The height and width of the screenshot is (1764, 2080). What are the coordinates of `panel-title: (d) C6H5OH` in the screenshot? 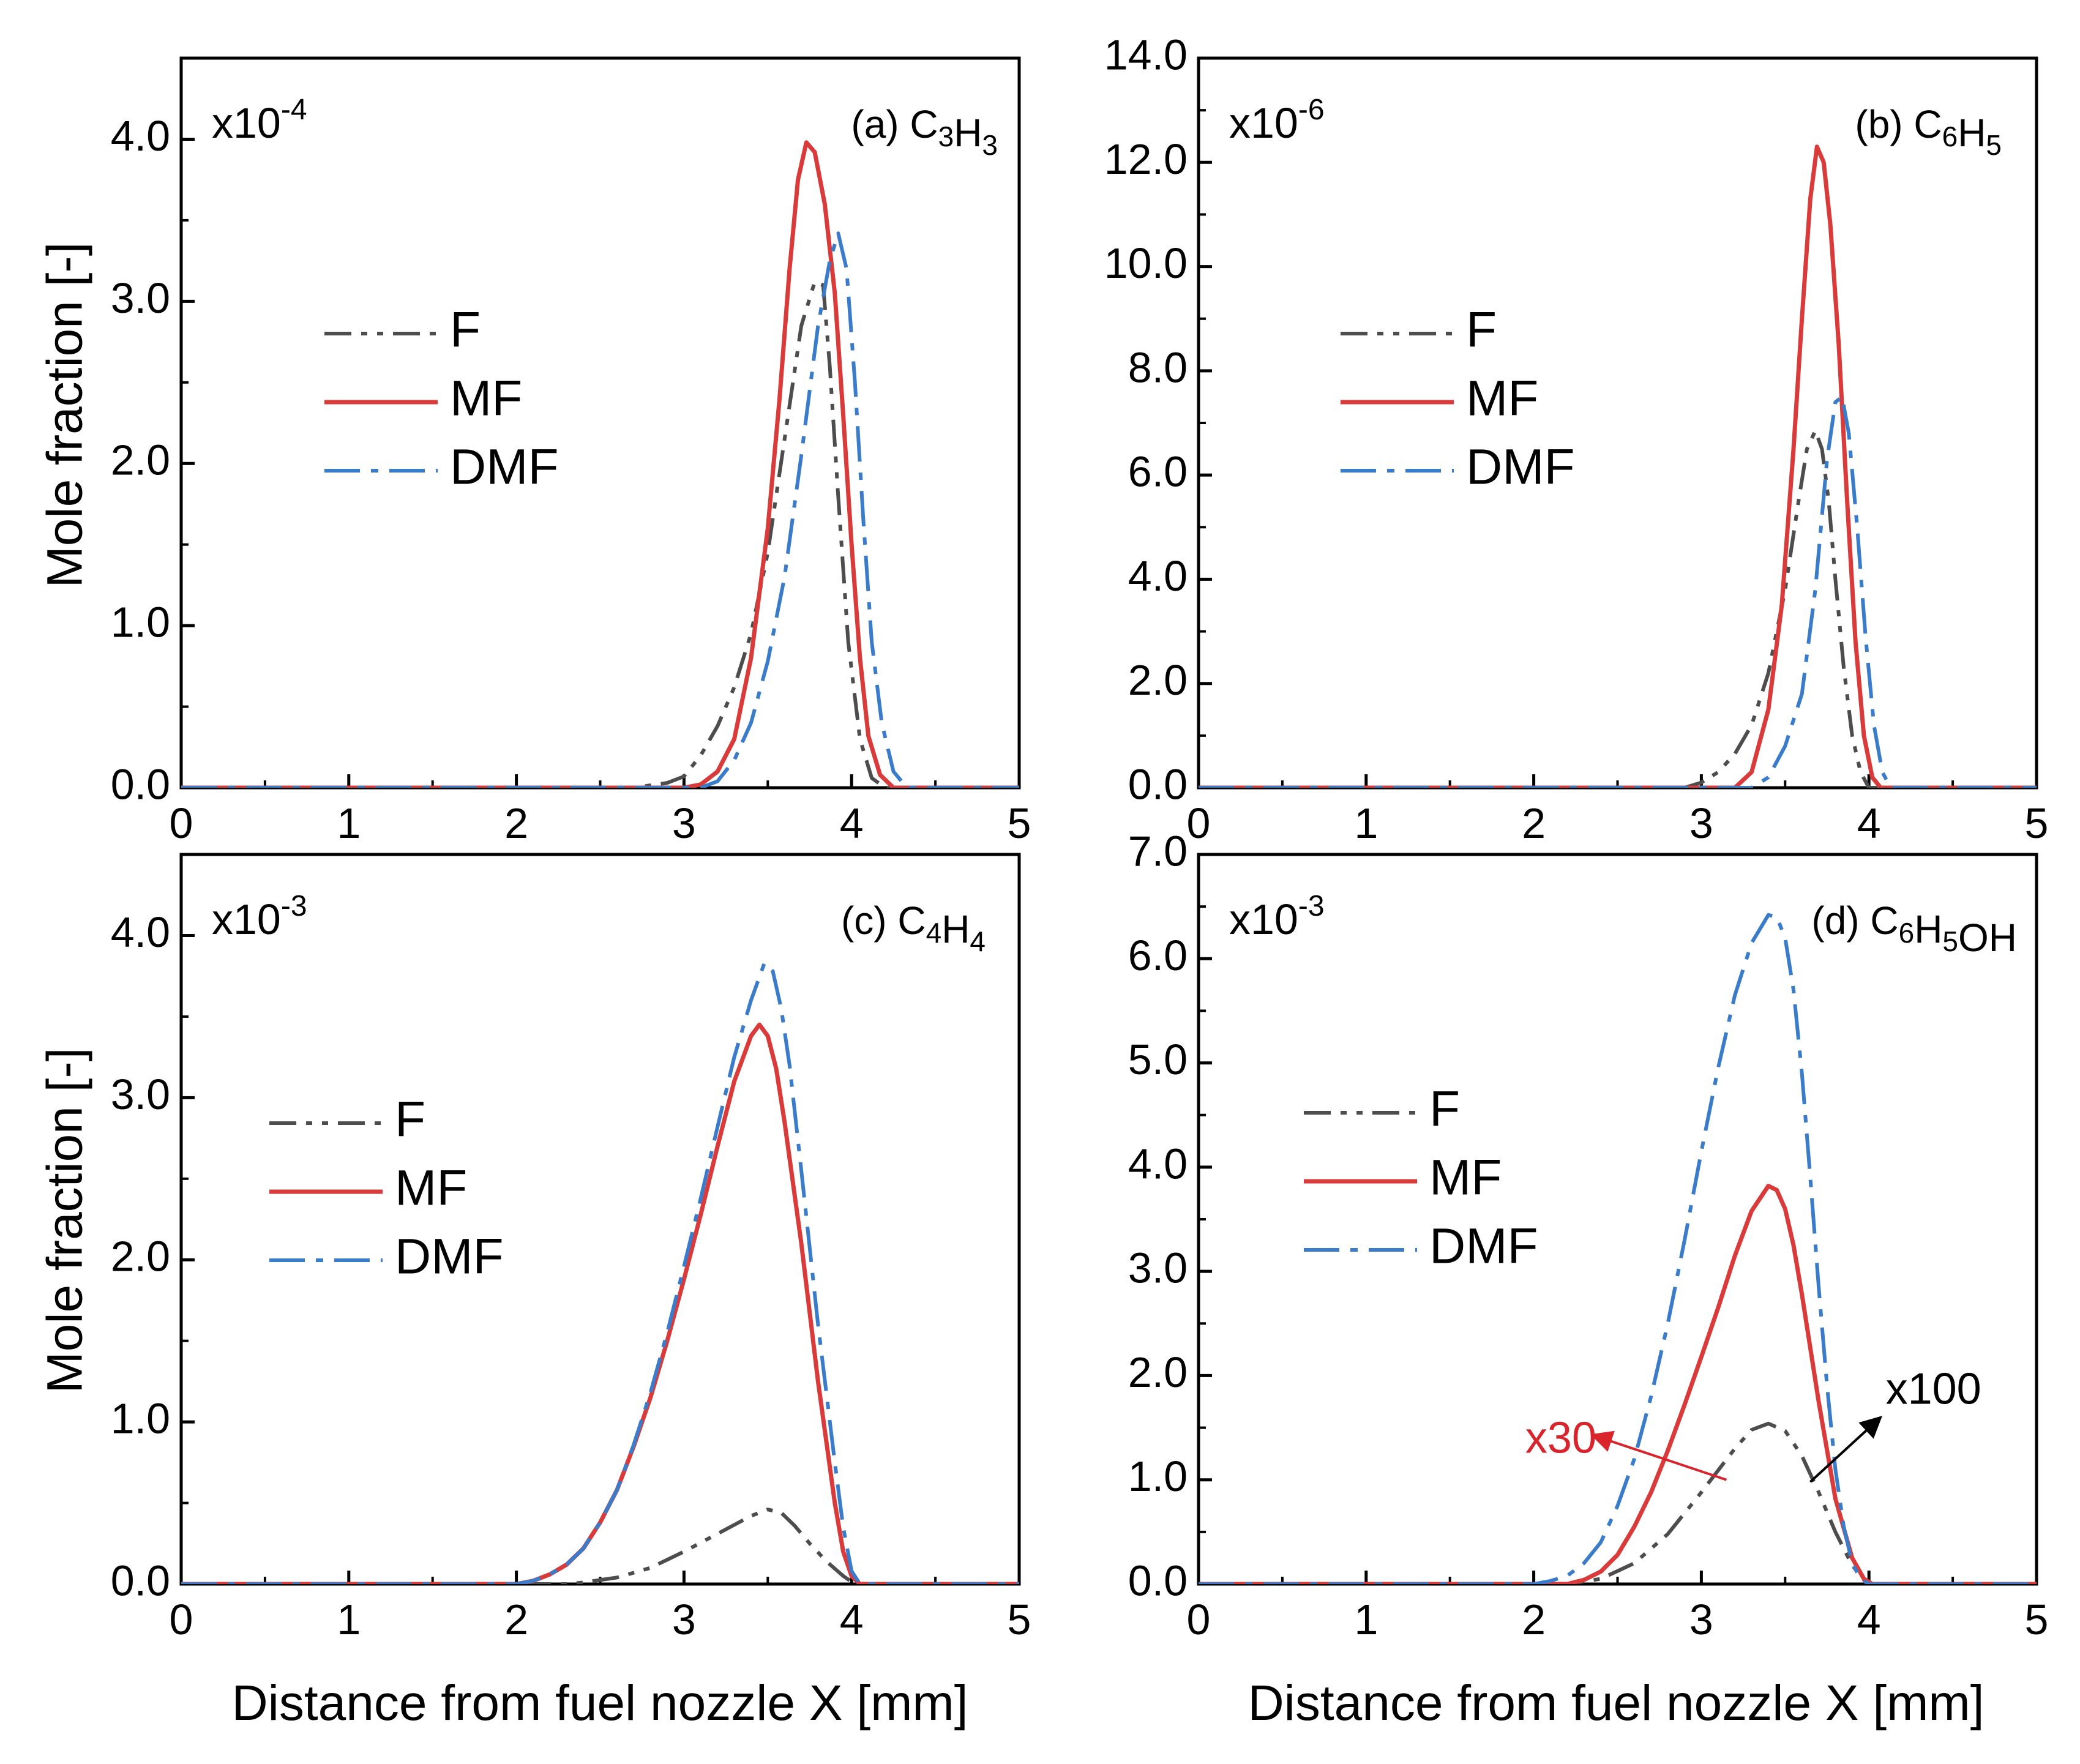 It's located at (1914, 930).